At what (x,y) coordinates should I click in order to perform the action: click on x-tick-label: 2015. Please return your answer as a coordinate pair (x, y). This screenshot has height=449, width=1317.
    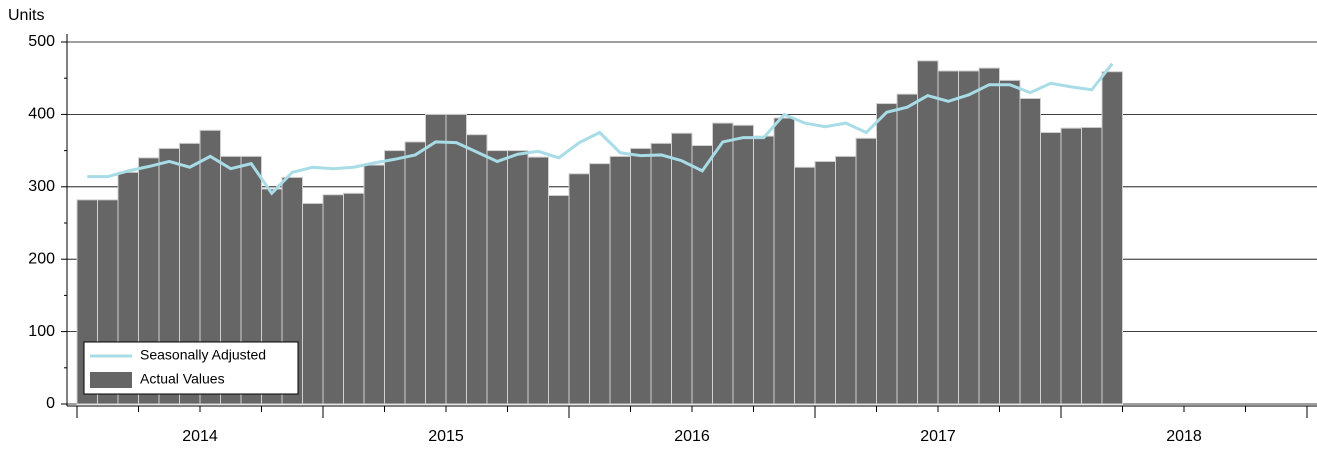
    Looking at the image, I should click on (446, 436).